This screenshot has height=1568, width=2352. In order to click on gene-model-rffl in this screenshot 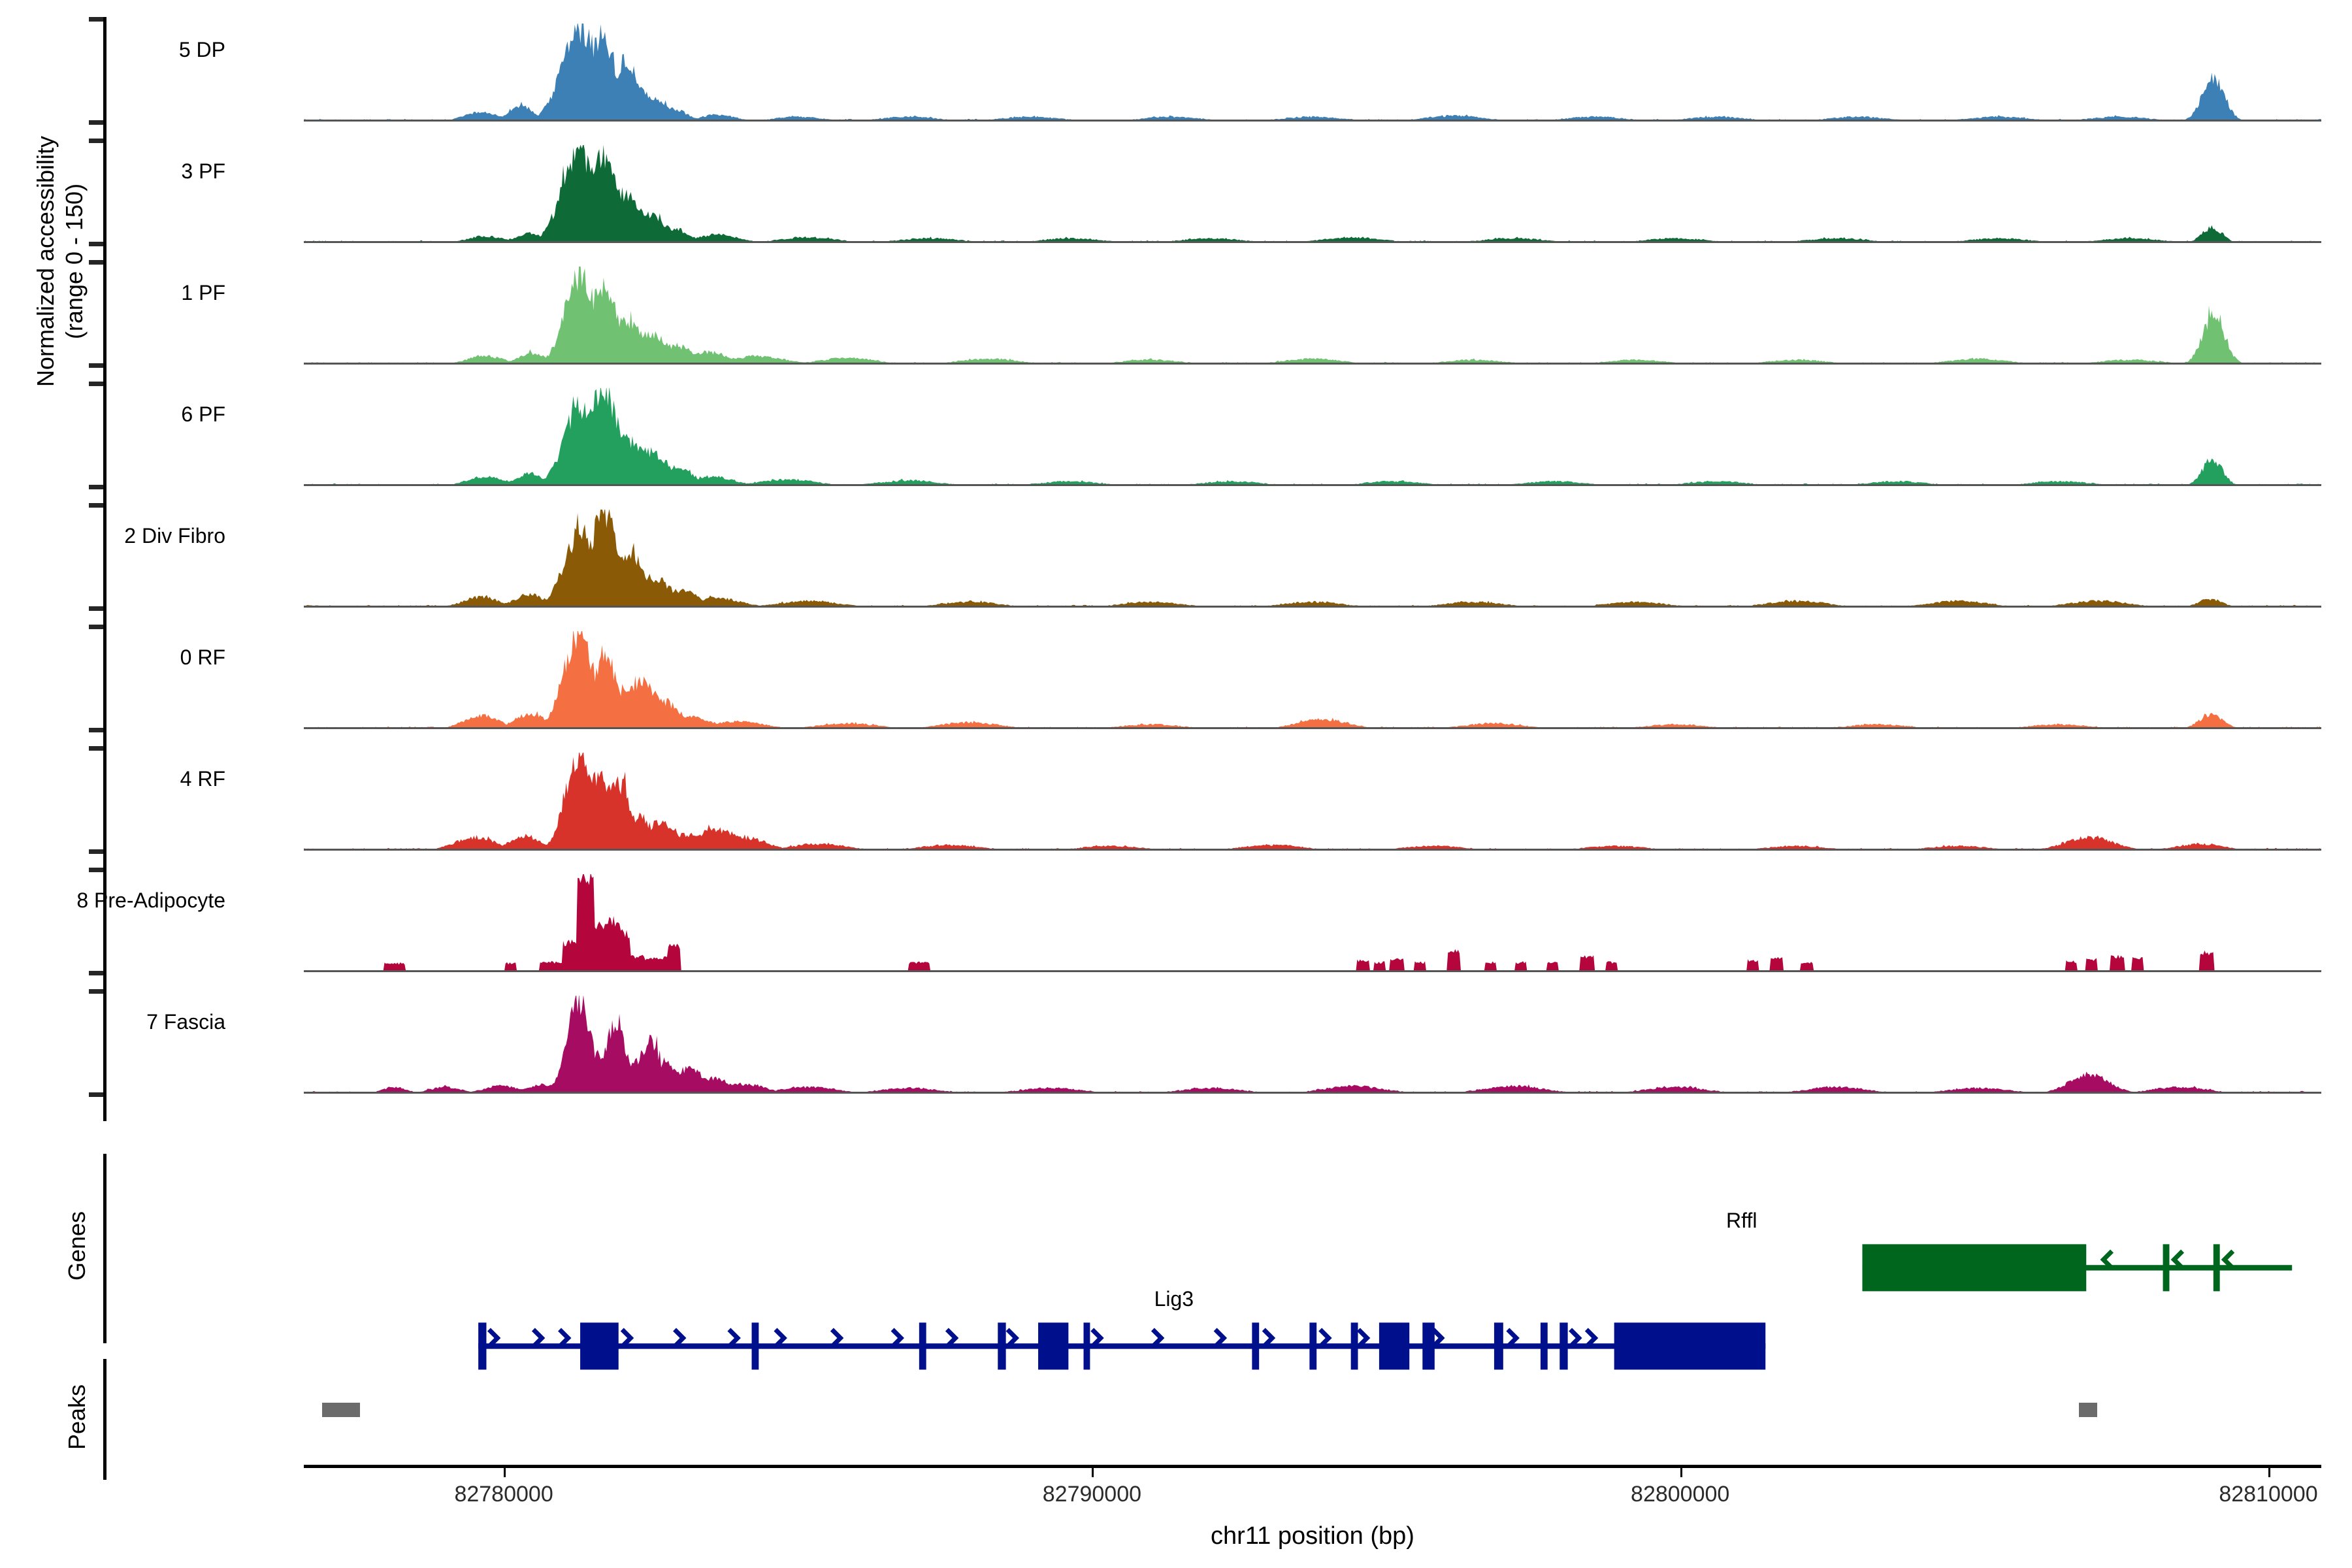, I will do `click(1312, 1258)`.